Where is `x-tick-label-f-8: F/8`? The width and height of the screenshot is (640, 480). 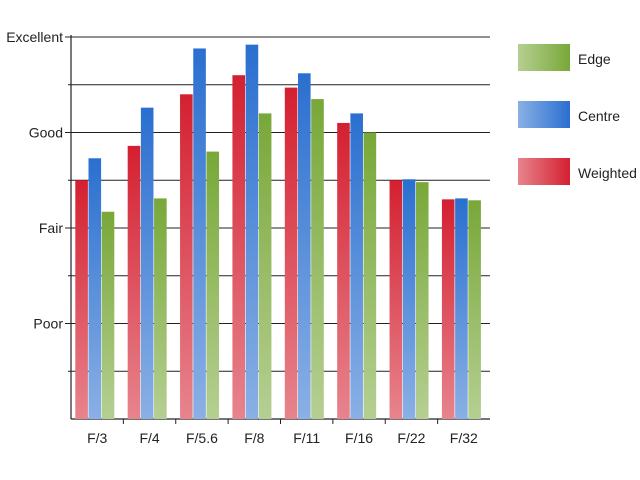 x-tick-label-f-8: F/8 is located at coordinates (254, 438).